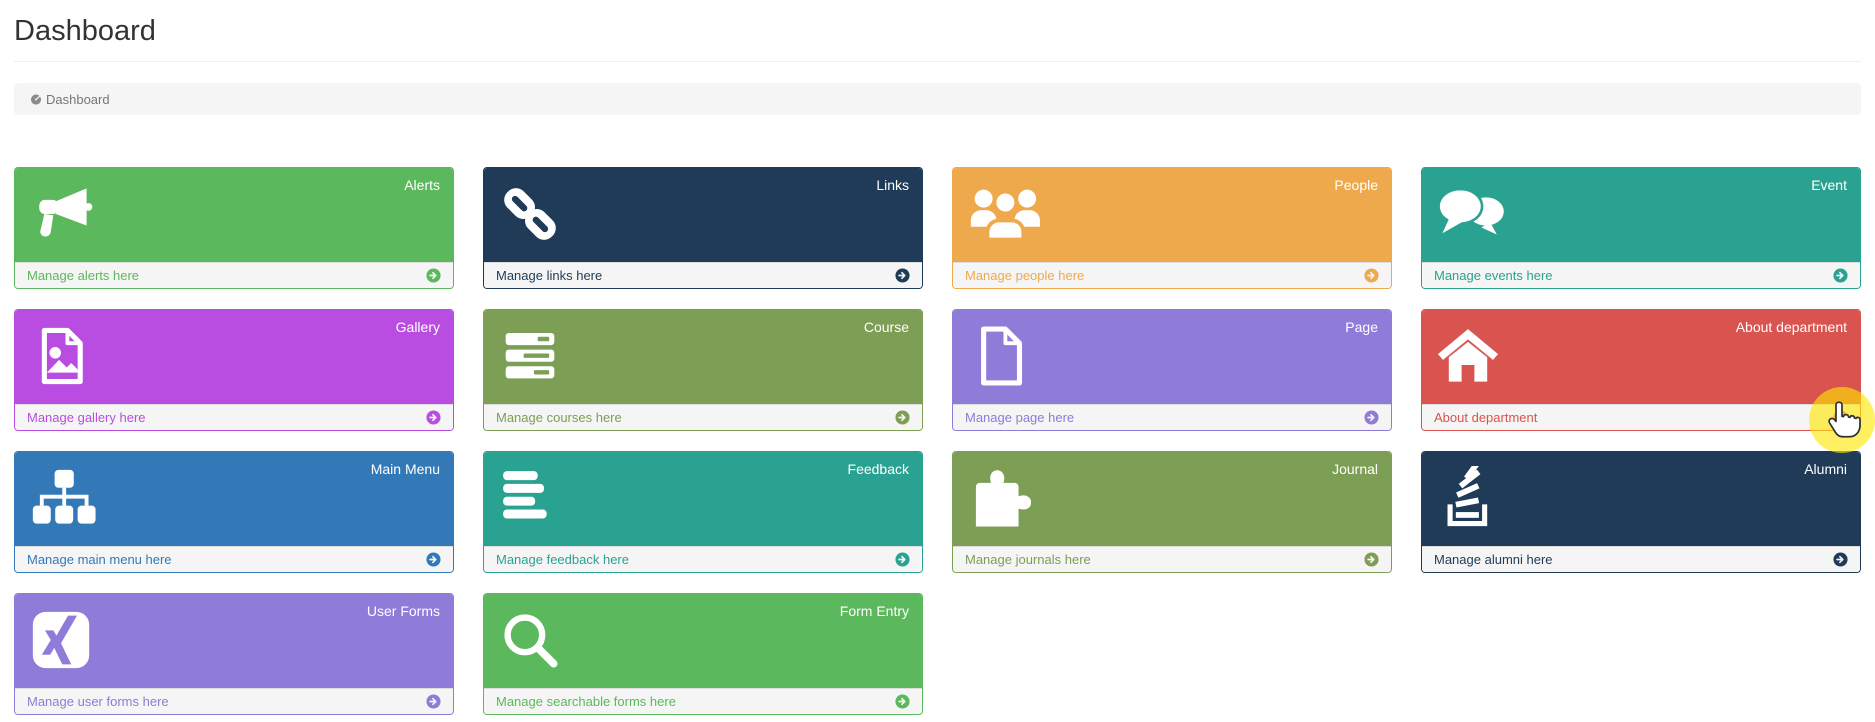  I want to click on card-footer-text: Manage main menu here, so click(99, 559).